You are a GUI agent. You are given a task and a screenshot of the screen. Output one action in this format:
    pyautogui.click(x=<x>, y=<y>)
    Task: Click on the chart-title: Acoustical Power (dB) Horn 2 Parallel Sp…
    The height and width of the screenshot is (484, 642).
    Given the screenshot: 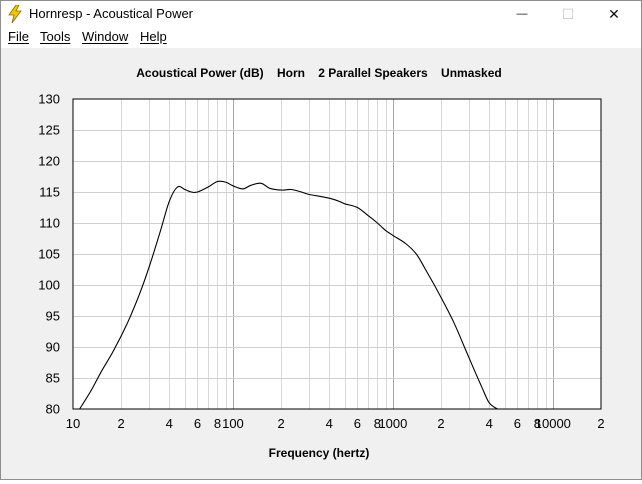 What is the action you would take?
    pyautogui.click(x=318, y=73)
    